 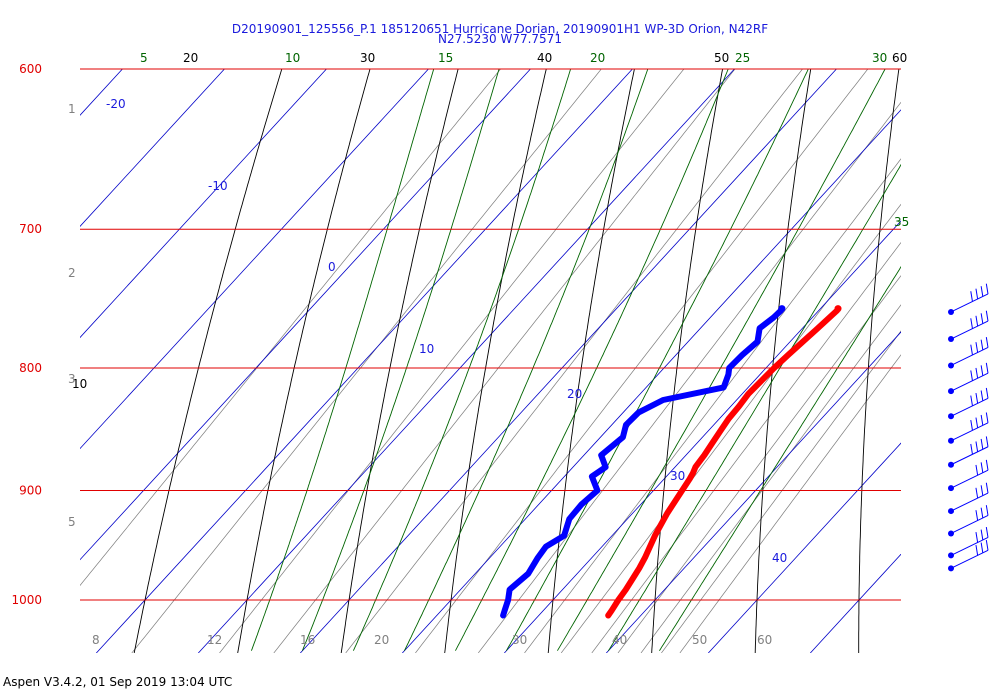 I want to click on pressure-tick-label: 600, so click(x=30, y=69).